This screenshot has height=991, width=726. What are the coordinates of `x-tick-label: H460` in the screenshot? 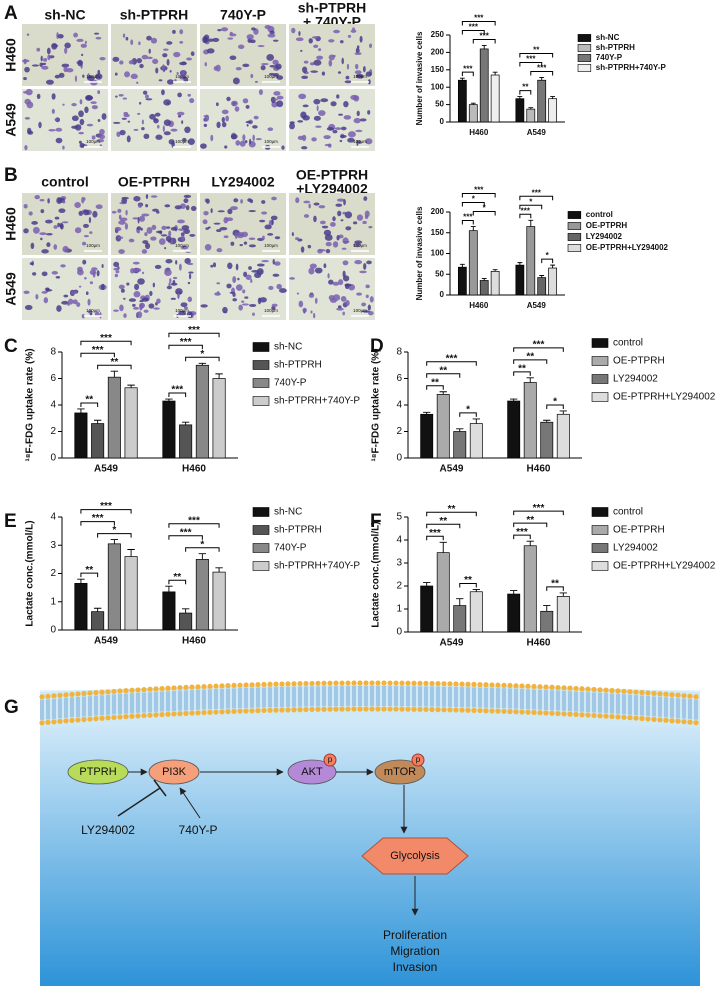 It's located at (194, 641).